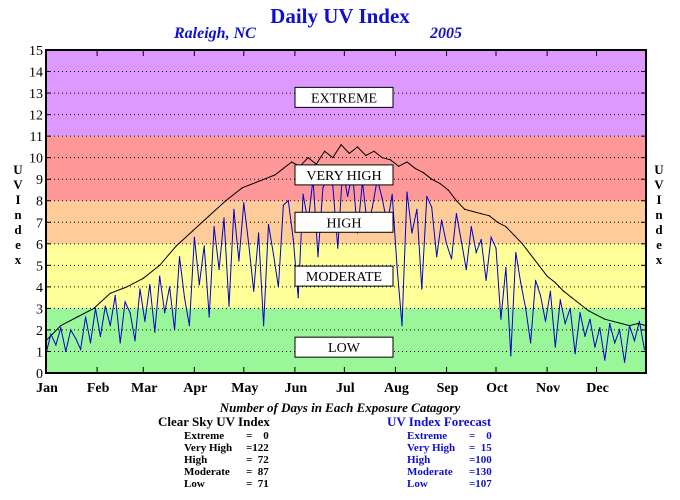 The height and width of the screenshot is (500, 680). Describe the element at coordinates (480, 472) in the screenshot. I see `stats-value: =130` at that location.